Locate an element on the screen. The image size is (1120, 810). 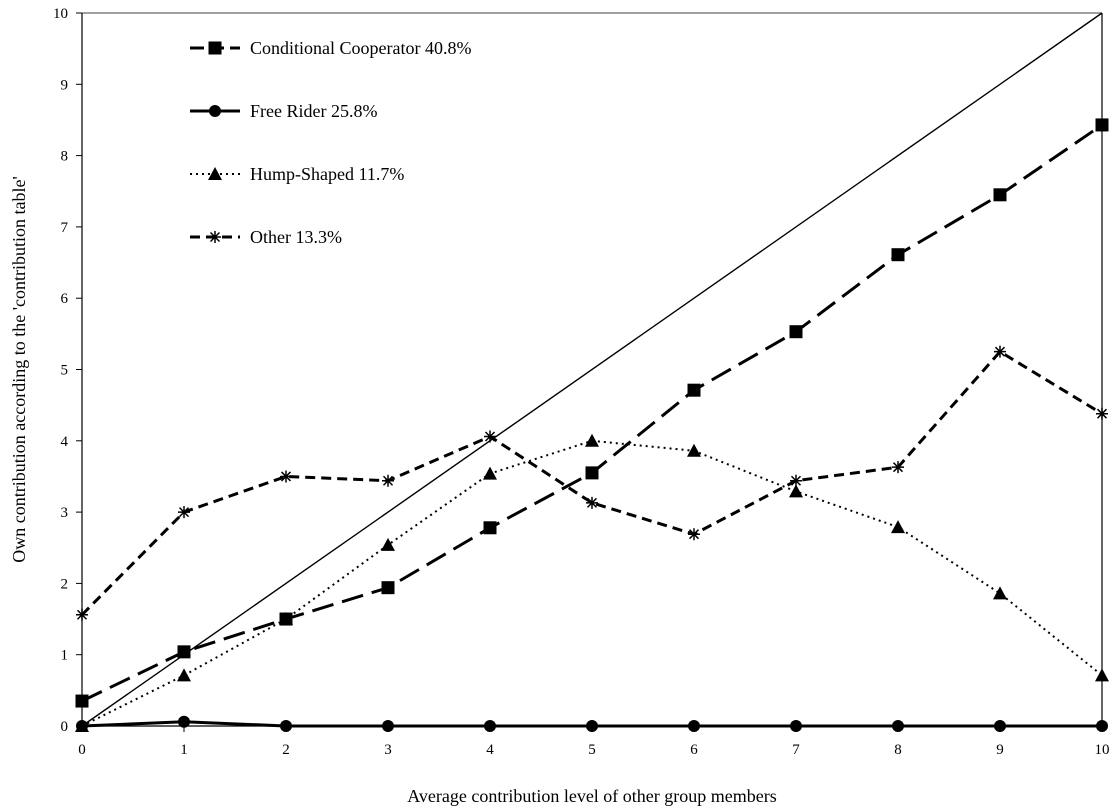
x-tick-label: 8 is located at coordinates (898, 750).